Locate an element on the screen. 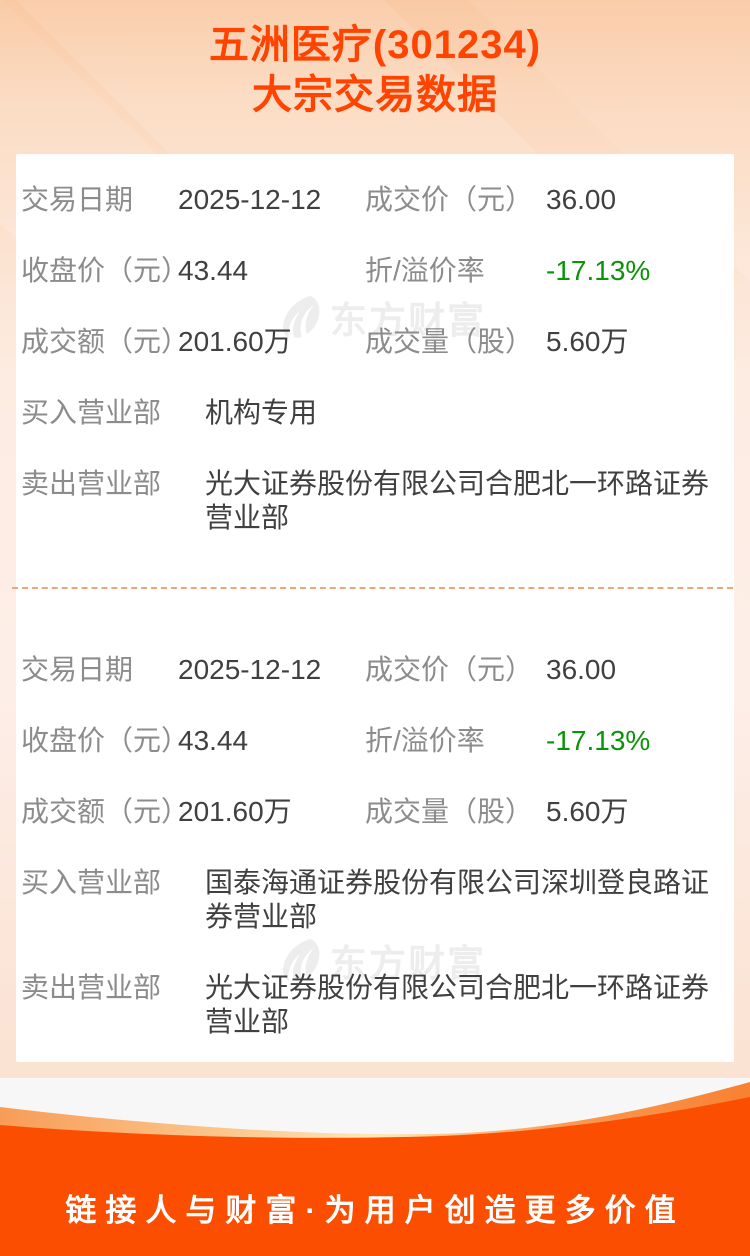 The width and height of the screenshot is (750, 1256). buyer-branch-row: 买入营业部 机构专用 is located at coordinates (377, 413).